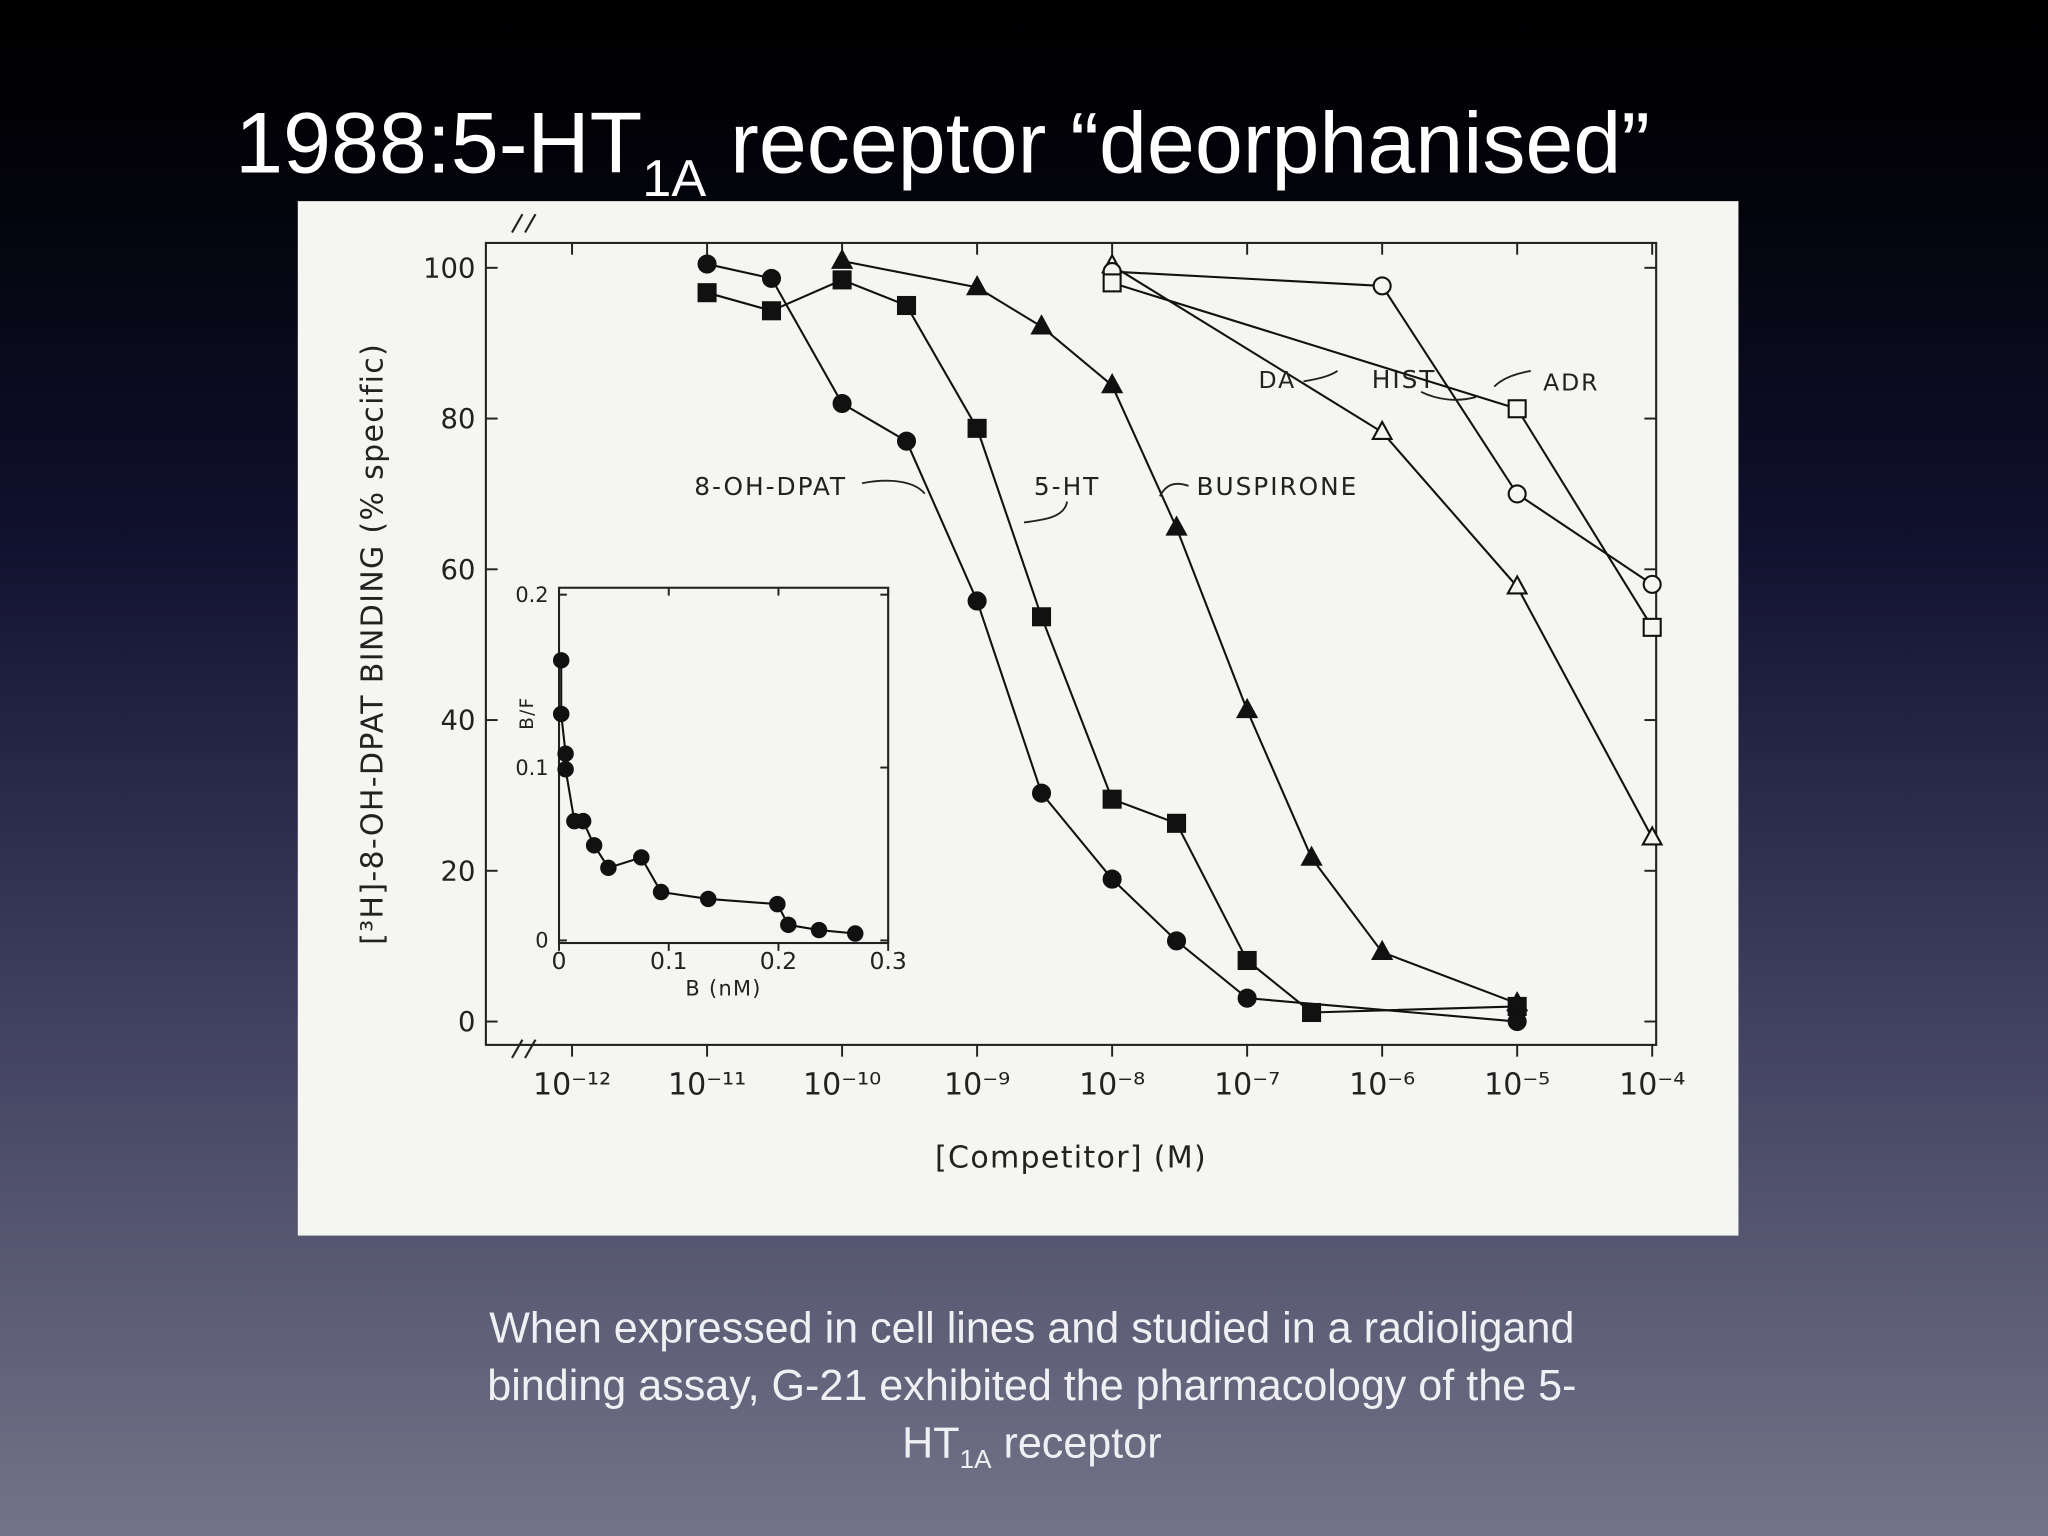 This screenshot has height=1536, width=2048. What do you see at coordinates (531, 768) in the screenshot?
I see `y-tick-label: 0.1` at bounding box center [531, 768].